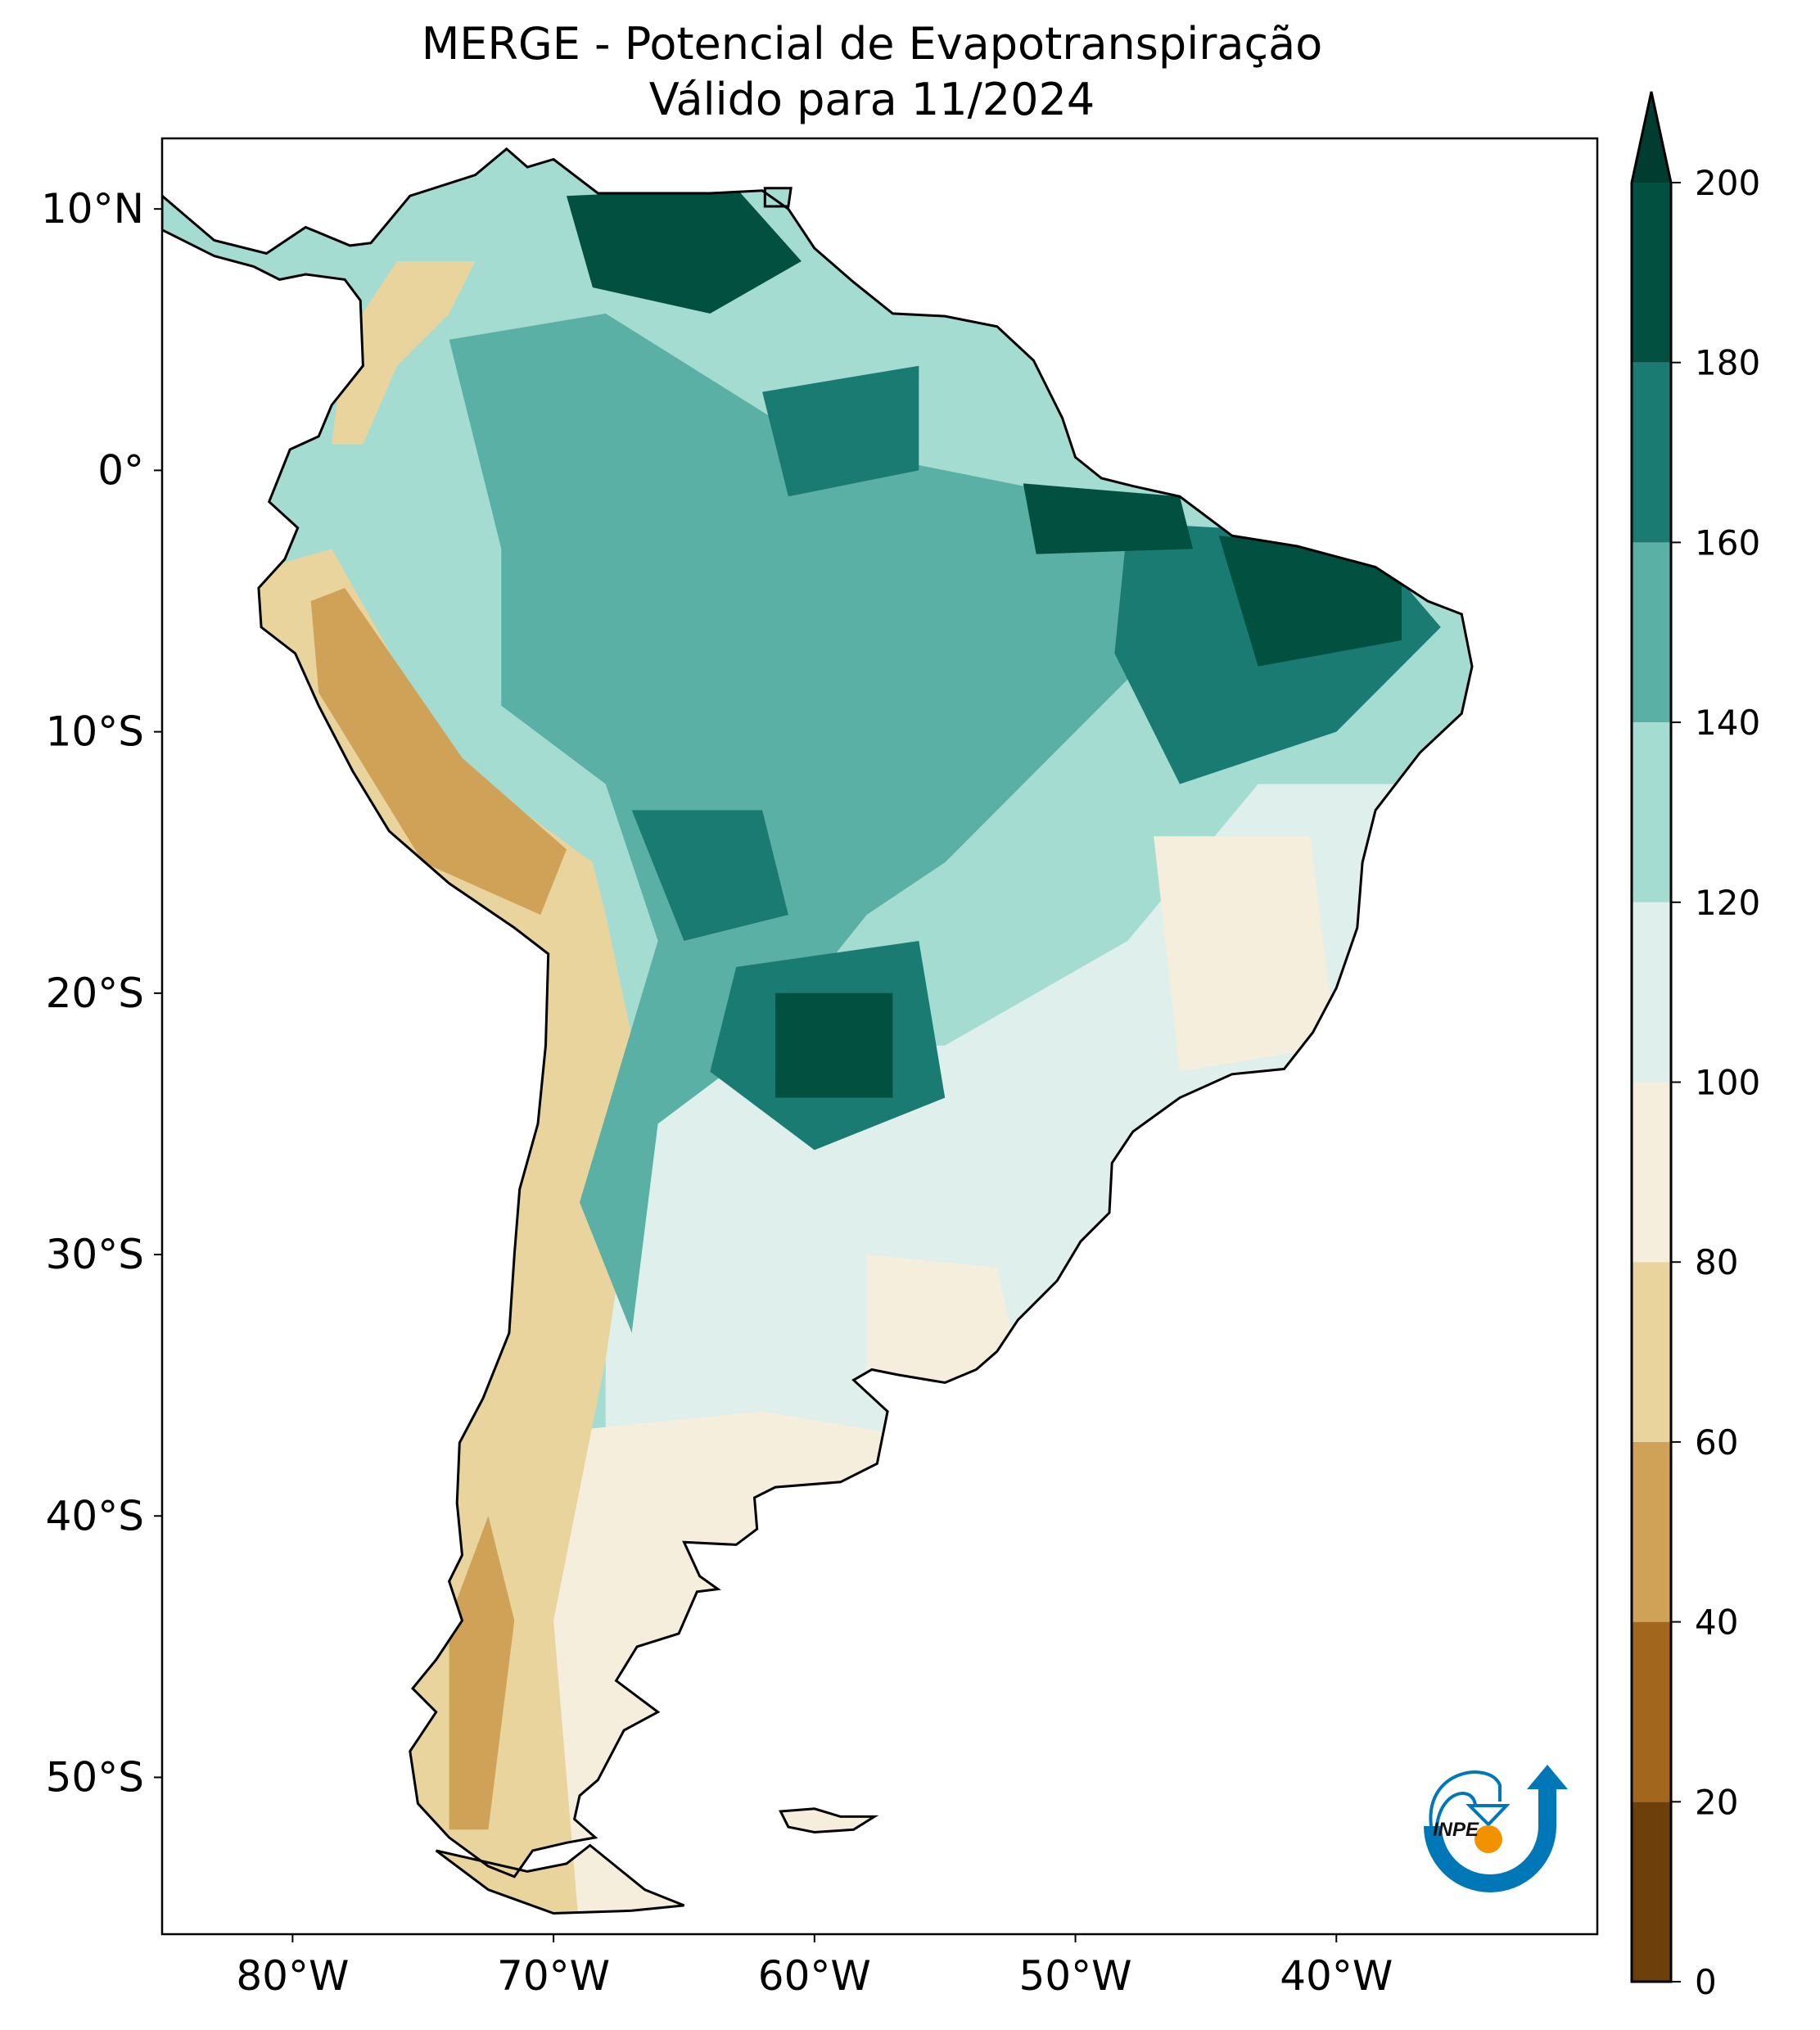  I want to click on lon-tick-label: 50°W, so click(1075, 1976).